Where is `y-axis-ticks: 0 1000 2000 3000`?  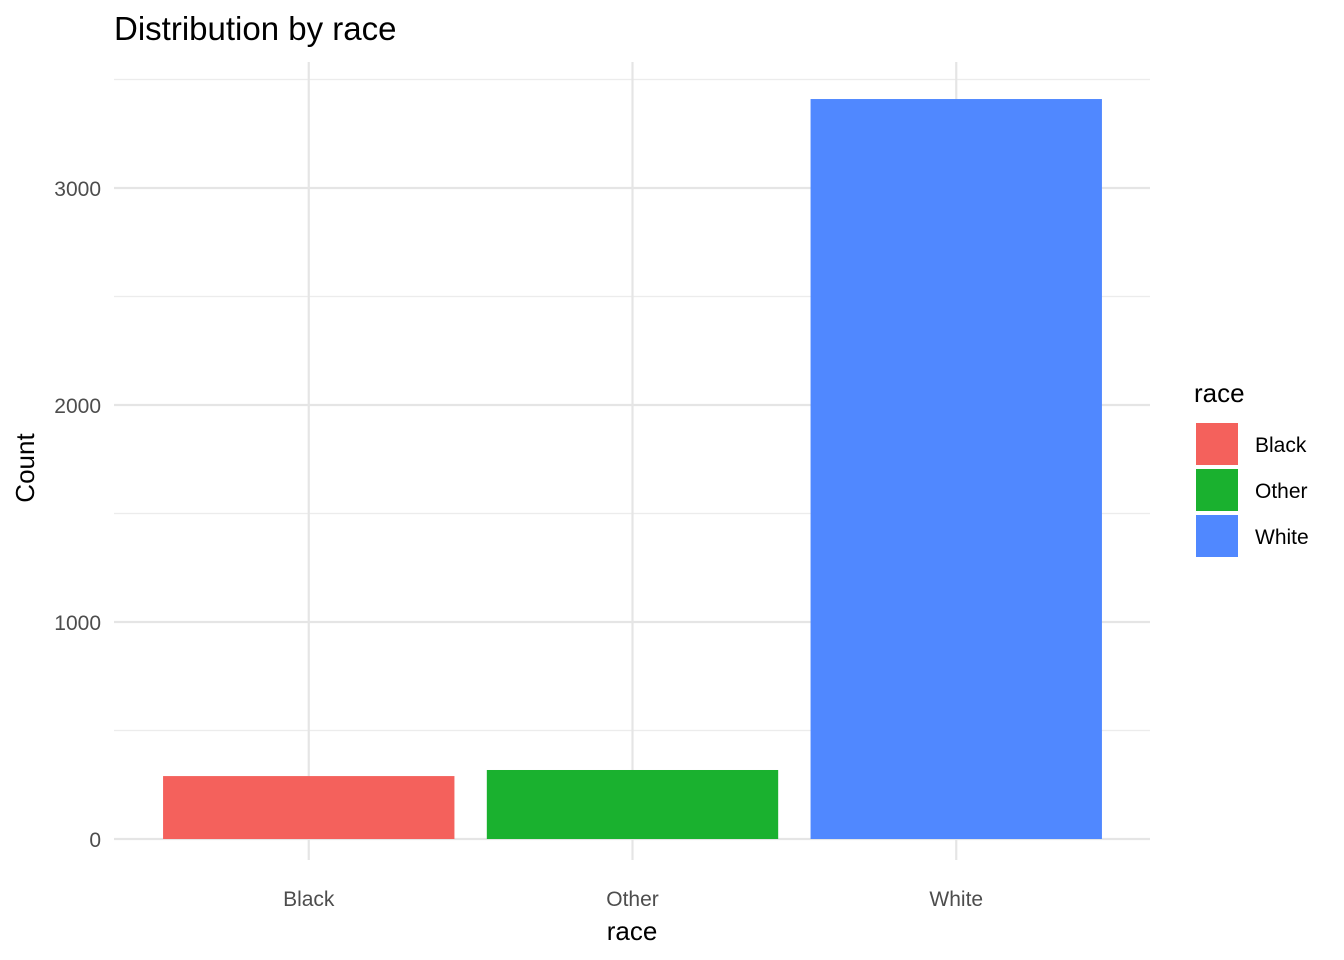 y-axis-ticks: 0 1000 2000 3000 is located at coordinates (77, 515).